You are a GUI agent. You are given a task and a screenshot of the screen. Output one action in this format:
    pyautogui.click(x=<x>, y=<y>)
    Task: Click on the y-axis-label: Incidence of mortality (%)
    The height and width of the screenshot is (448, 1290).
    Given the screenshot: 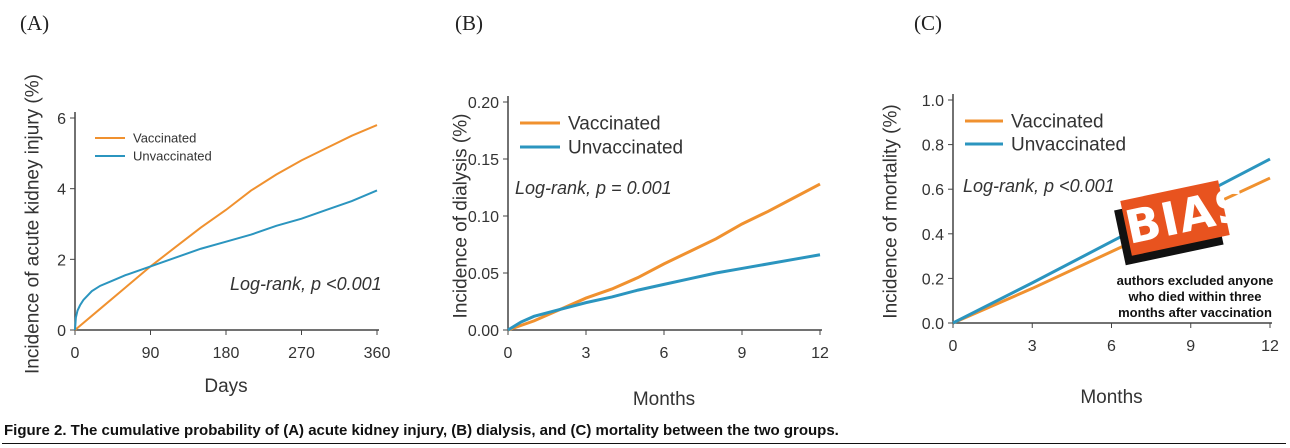 What is the action you would take?
    pyautogui.click(x=891, y=211)
    